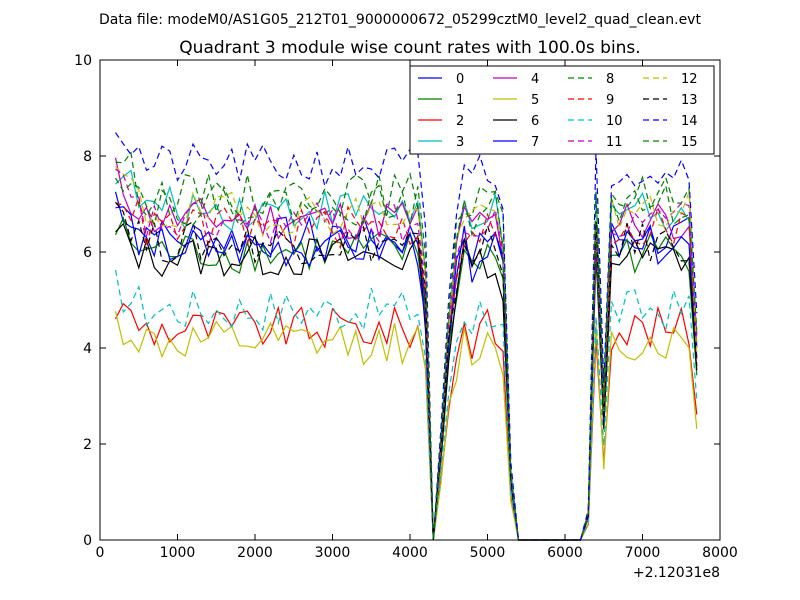 Image resolution: width=800 pixels, height=600 pixels. I want to click on legend-label-8: 8, so click(610, 79).